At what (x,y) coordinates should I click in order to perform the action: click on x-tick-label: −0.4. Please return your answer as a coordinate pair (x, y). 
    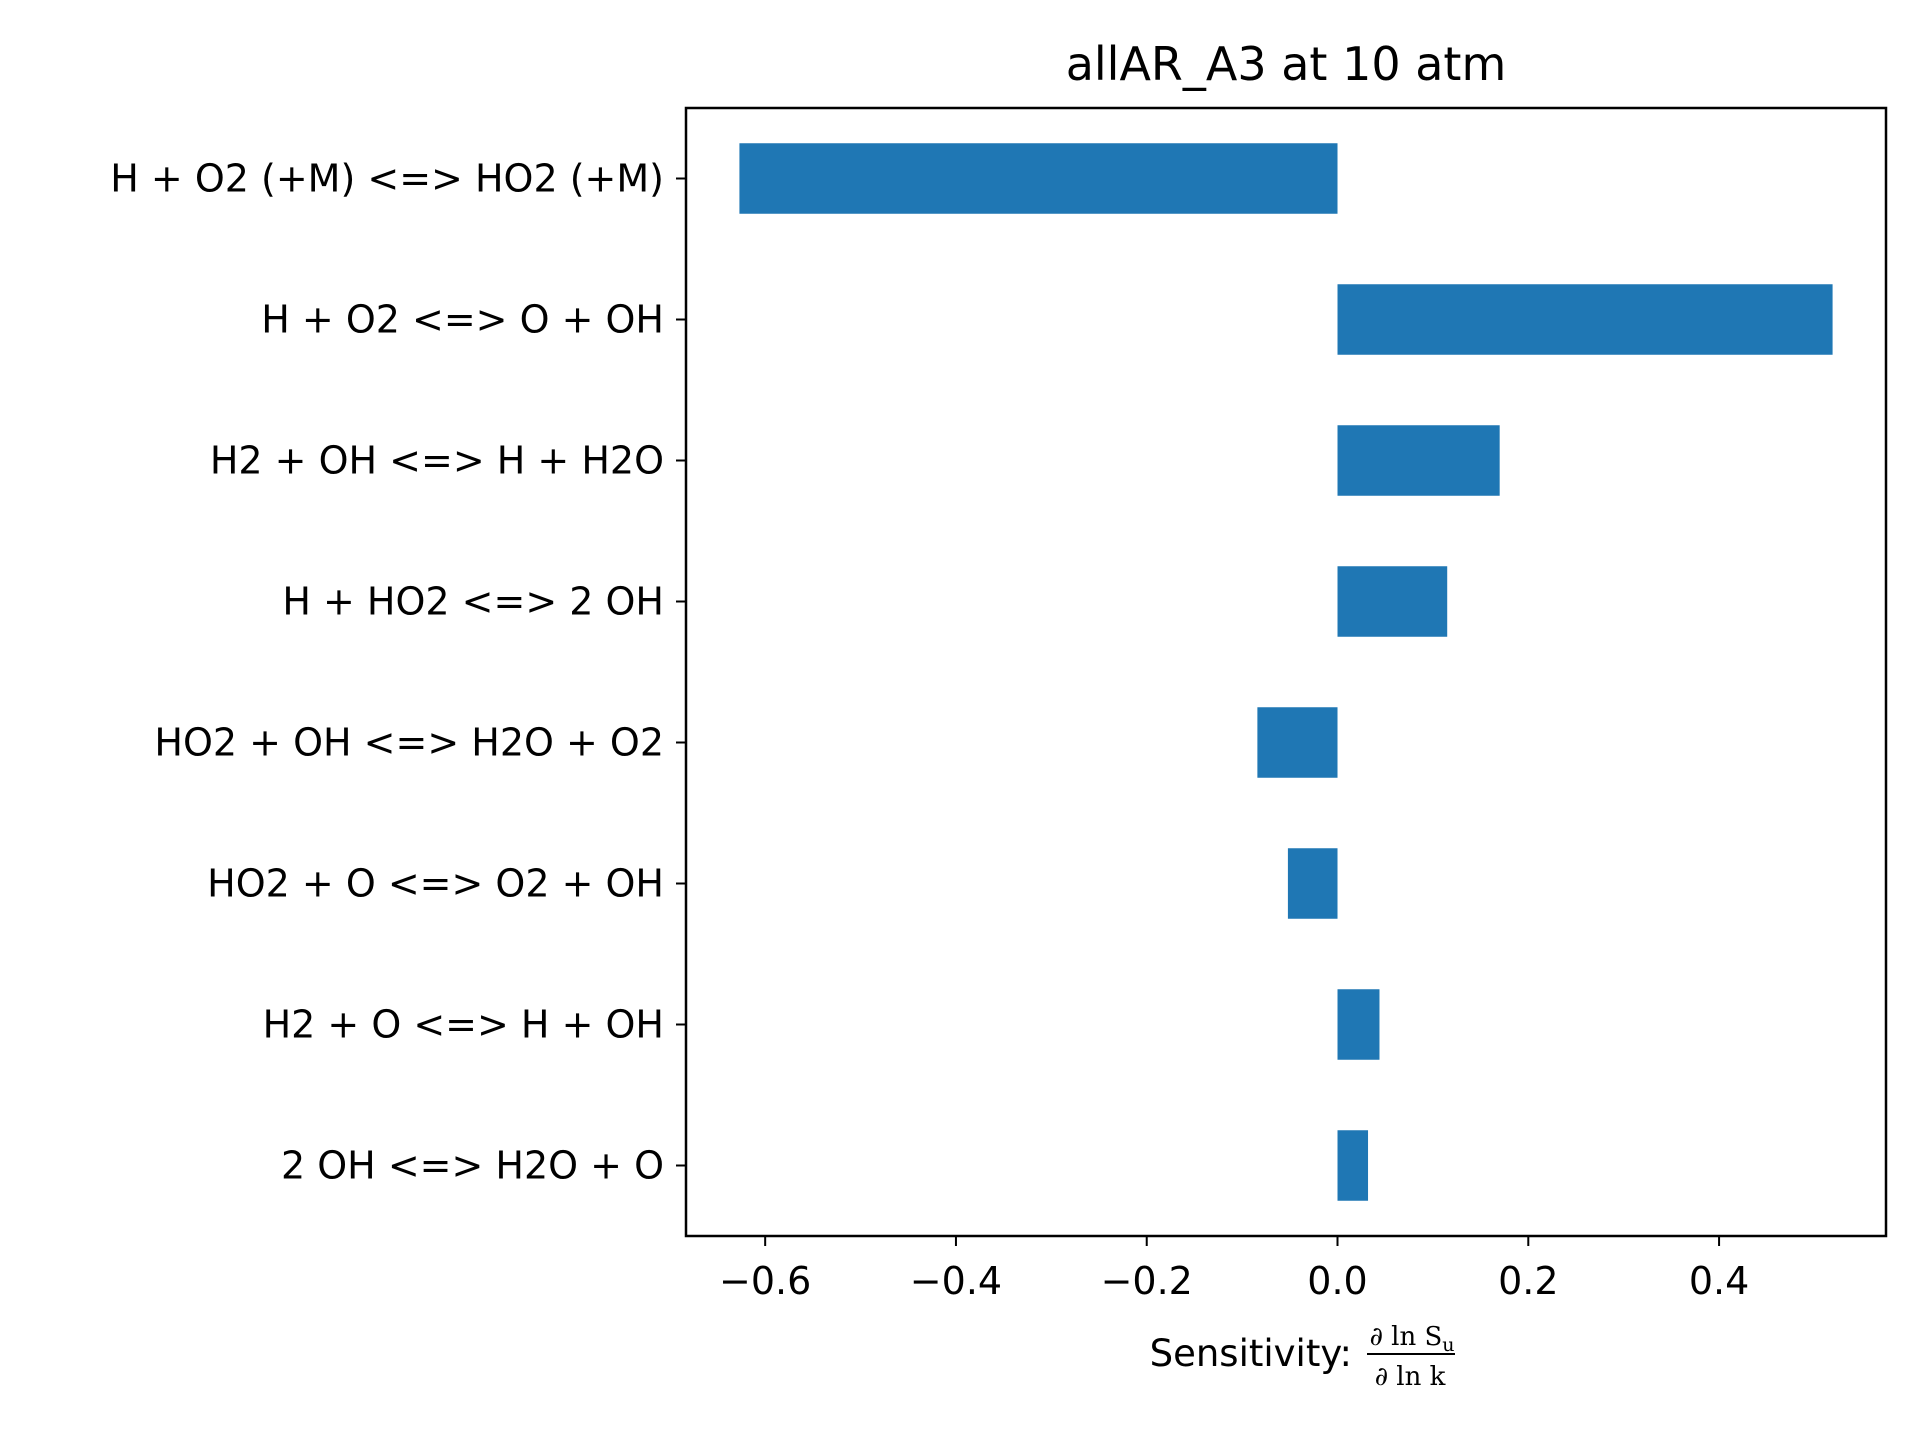
    Looking at the image, I should click on (956, 1281).